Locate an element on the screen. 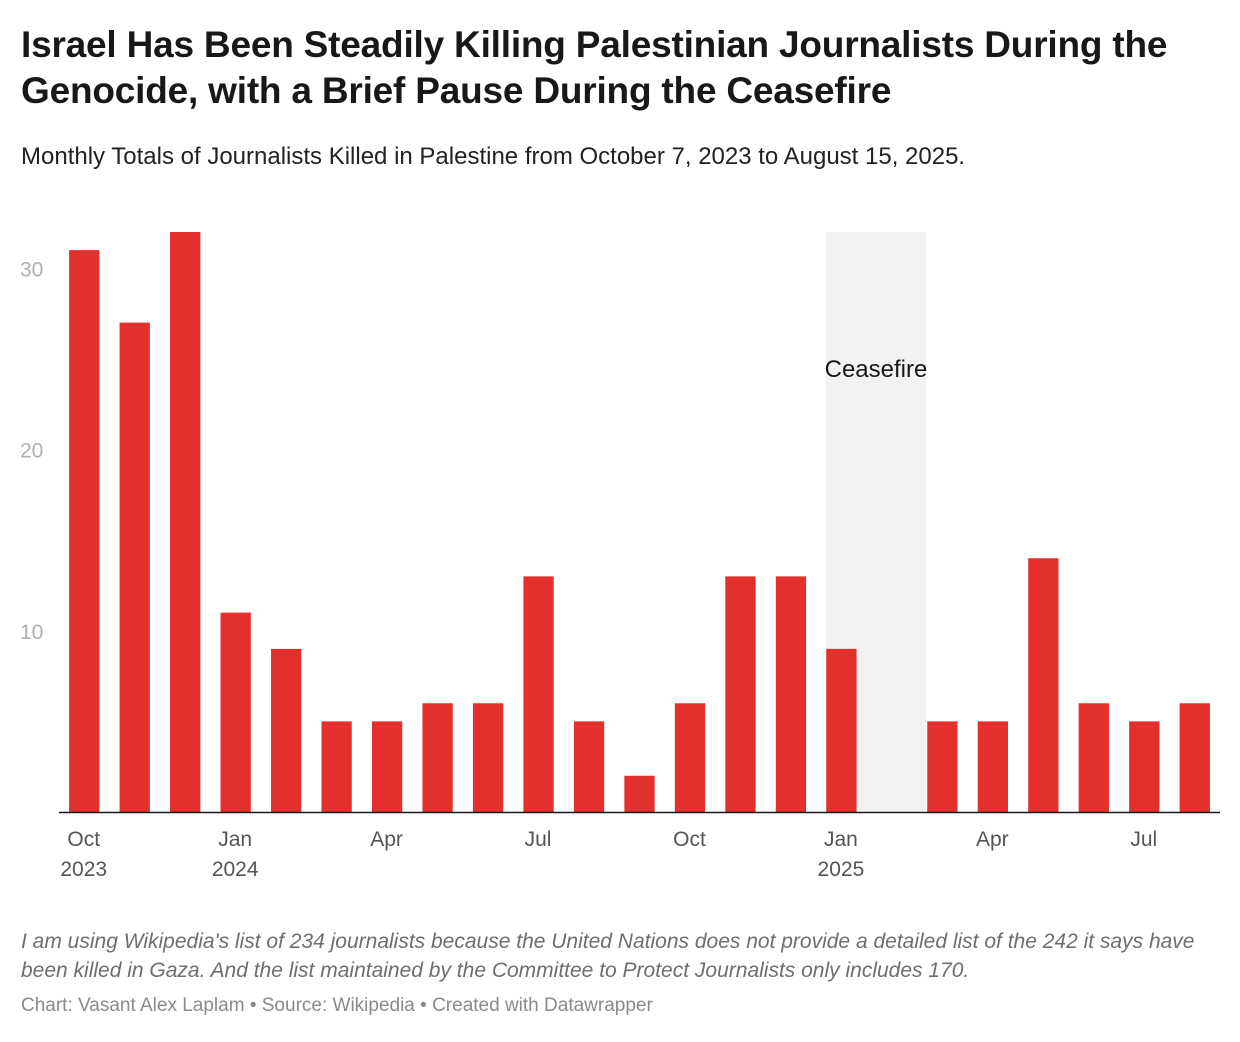 This screenshot has width=1240, height=1042. x-tick-label: Oct is located at coordinates (689, 839).